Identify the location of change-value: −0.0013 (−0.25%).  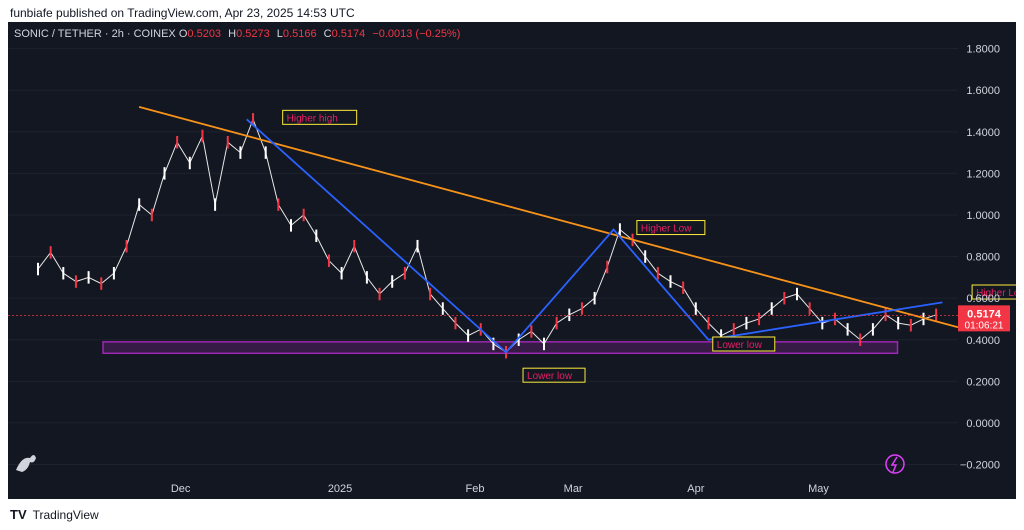
(416, 34).